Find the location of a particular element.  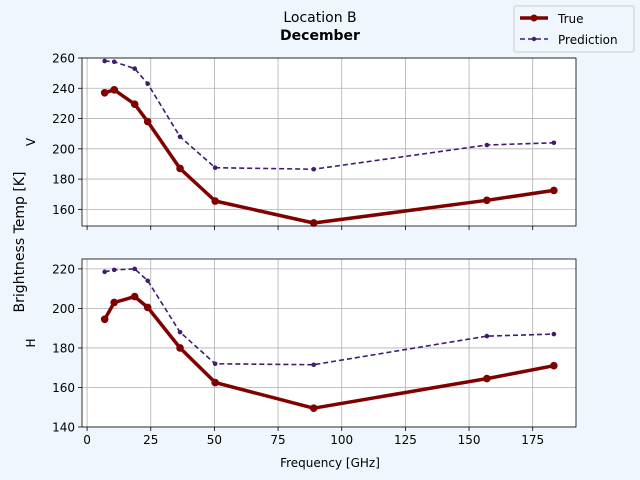

legend-marker-prediction is located at coordinates (534, 39).